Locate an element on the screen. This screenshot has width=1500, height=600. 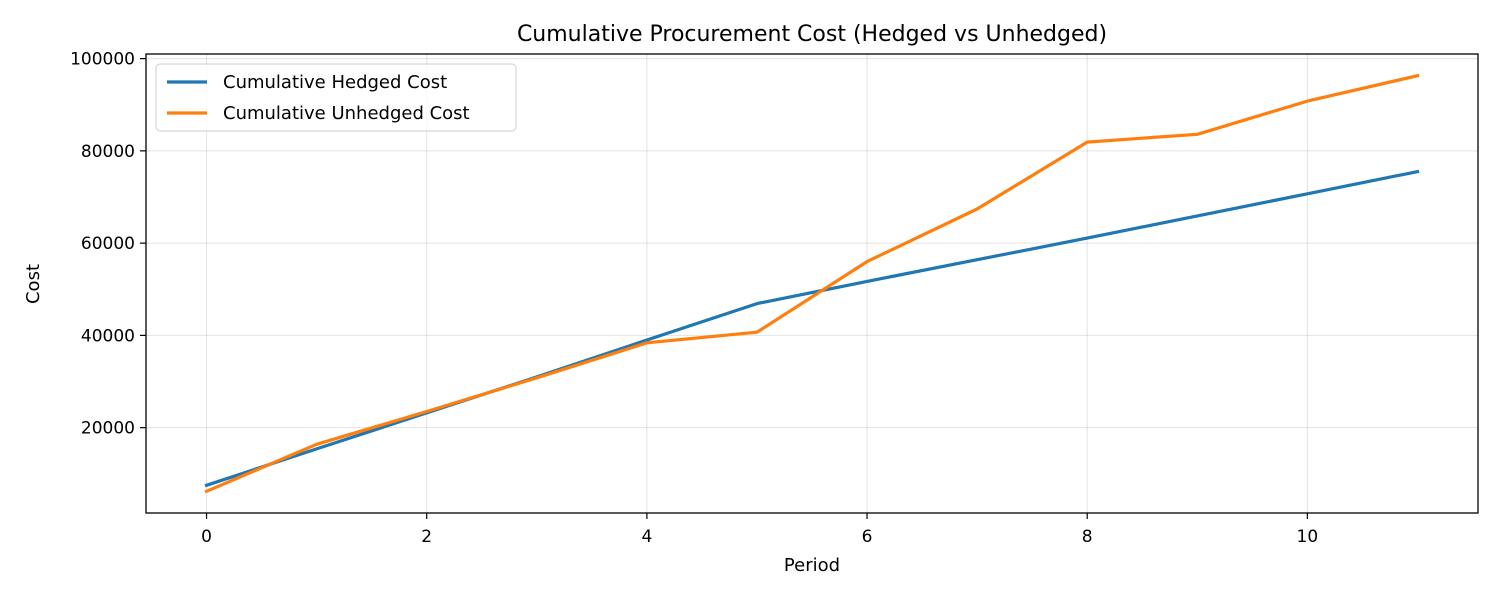
x-tick-label: 4 is located at coordinates (646, 537).